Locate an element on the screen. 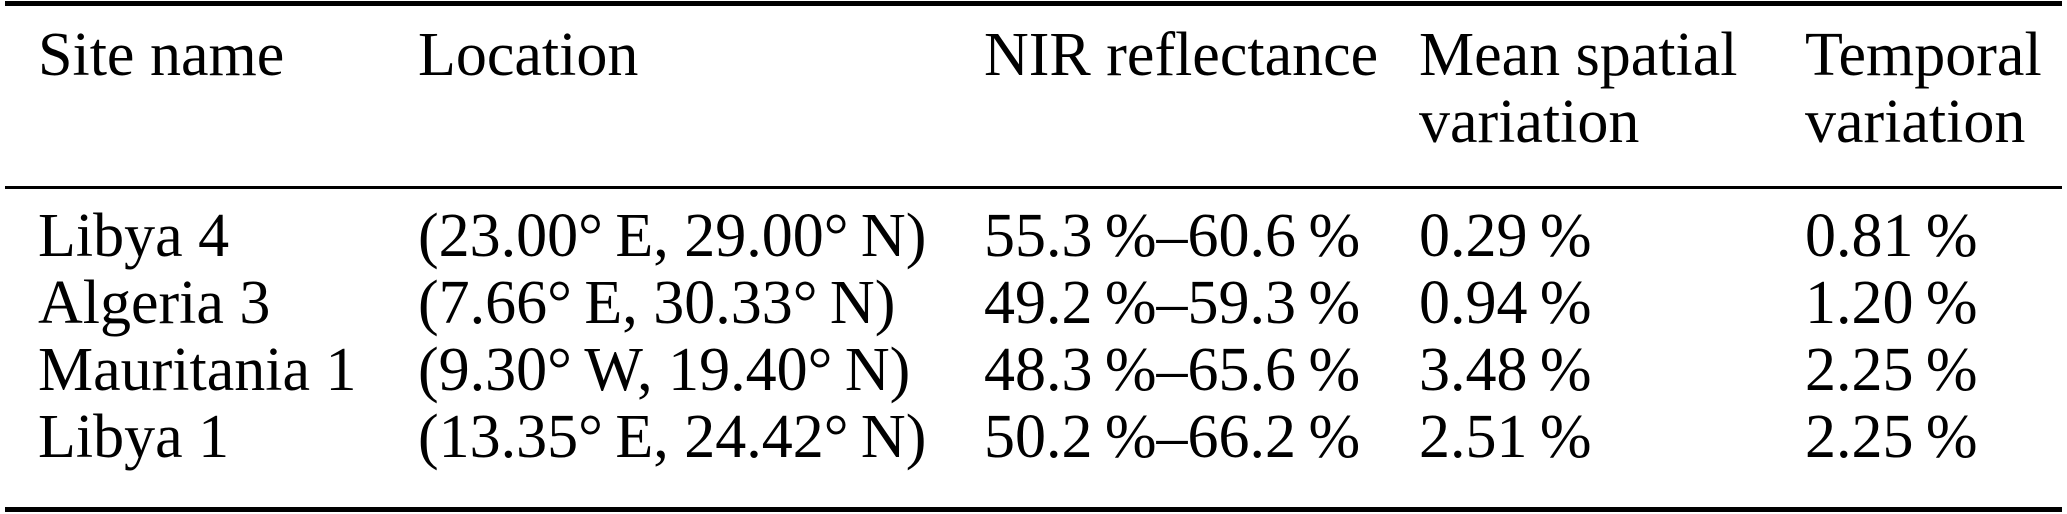  cell-site-name: Algeria 3 is located at coordinates (154, 303).